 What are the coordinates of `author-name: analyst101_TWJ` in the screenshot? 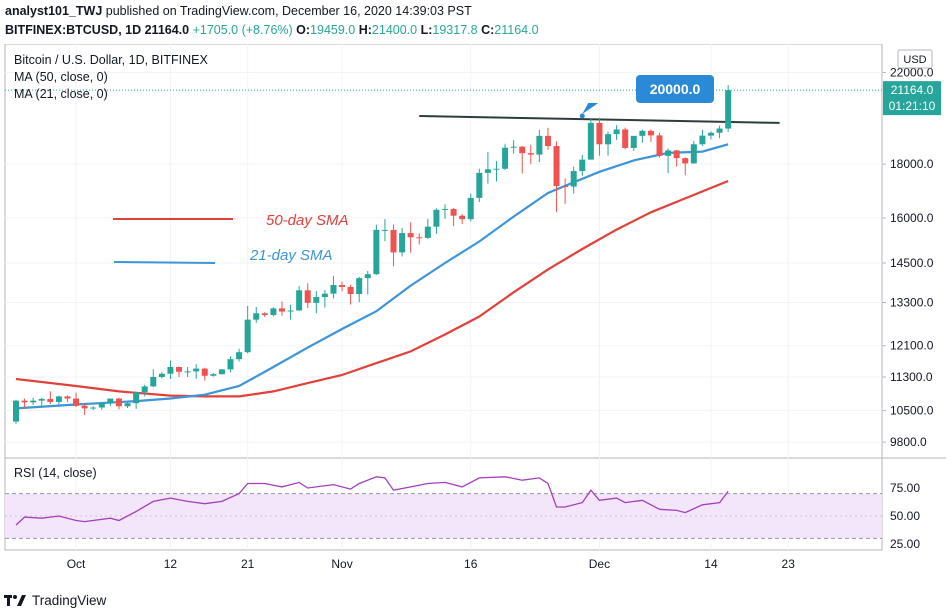 It's located at (54, 11).